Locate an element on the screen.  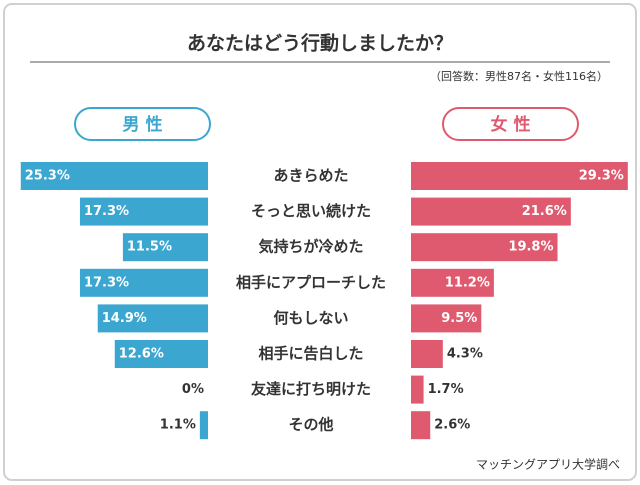
value-label: 25.3% is located at coordinates (47, 176).